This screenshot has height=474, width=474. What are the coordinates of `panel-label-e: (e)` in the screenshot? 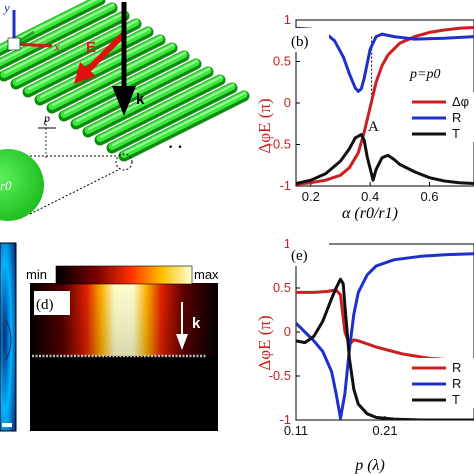 It's located at (299, 256).